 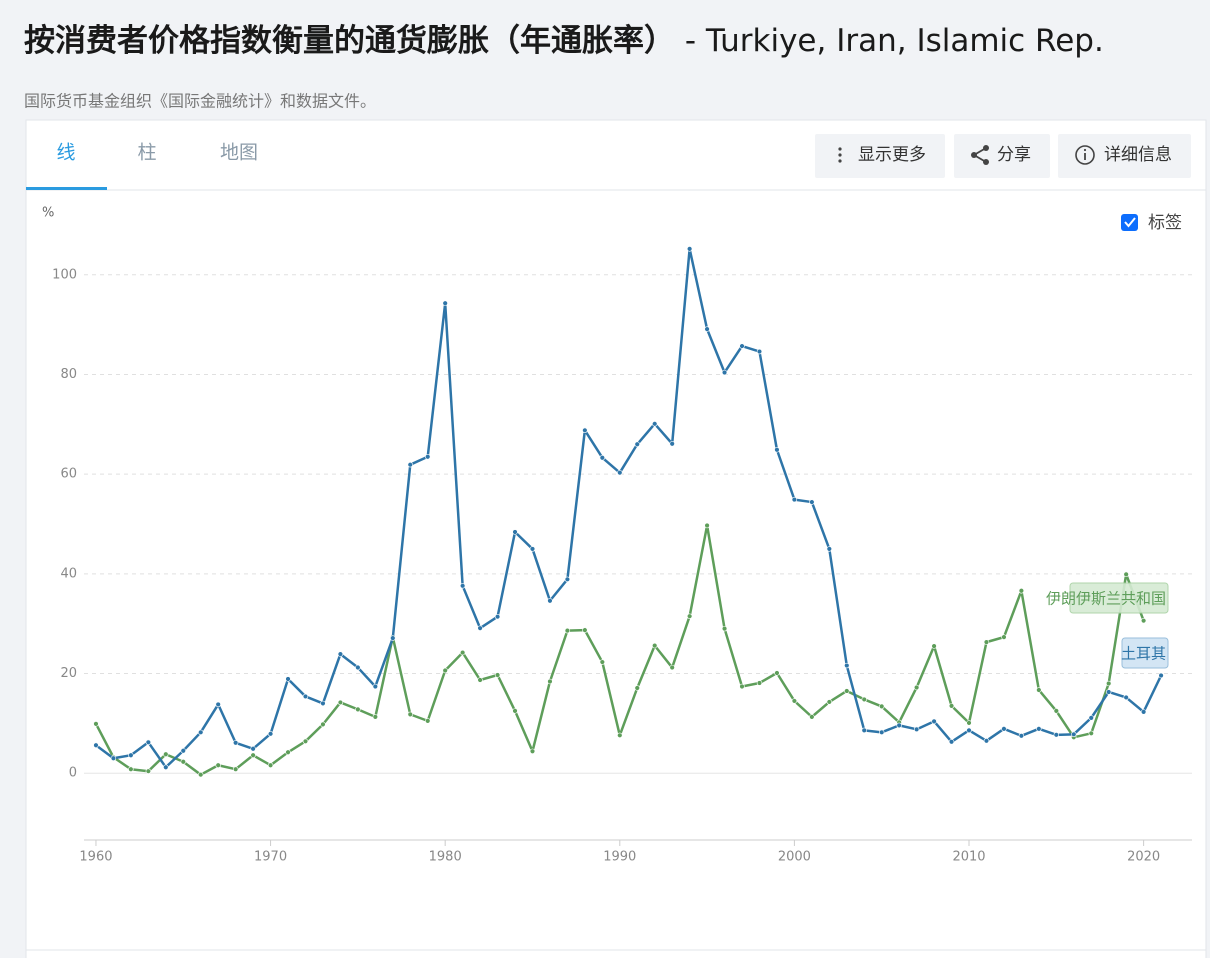 What do you see at coordinates (794, 857) in the screenshot?
I see `x-tick-label: 2000` at bounding box center [794, 857].